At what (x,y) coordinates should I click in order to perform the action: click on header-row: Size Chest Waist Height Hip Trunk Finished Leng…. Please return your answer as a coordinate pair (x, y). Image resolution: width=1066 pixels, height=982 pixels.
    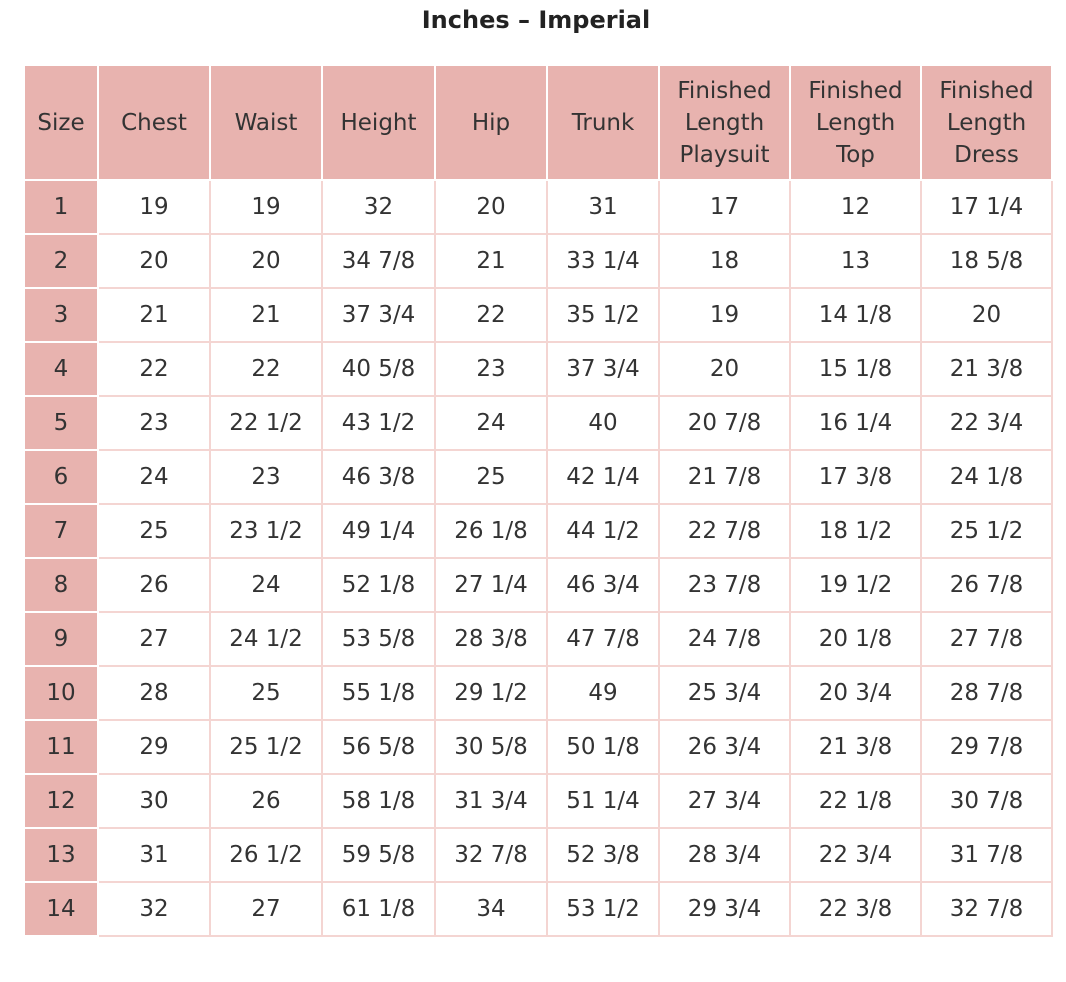
    Looking at the image, I should click on (538, 122).